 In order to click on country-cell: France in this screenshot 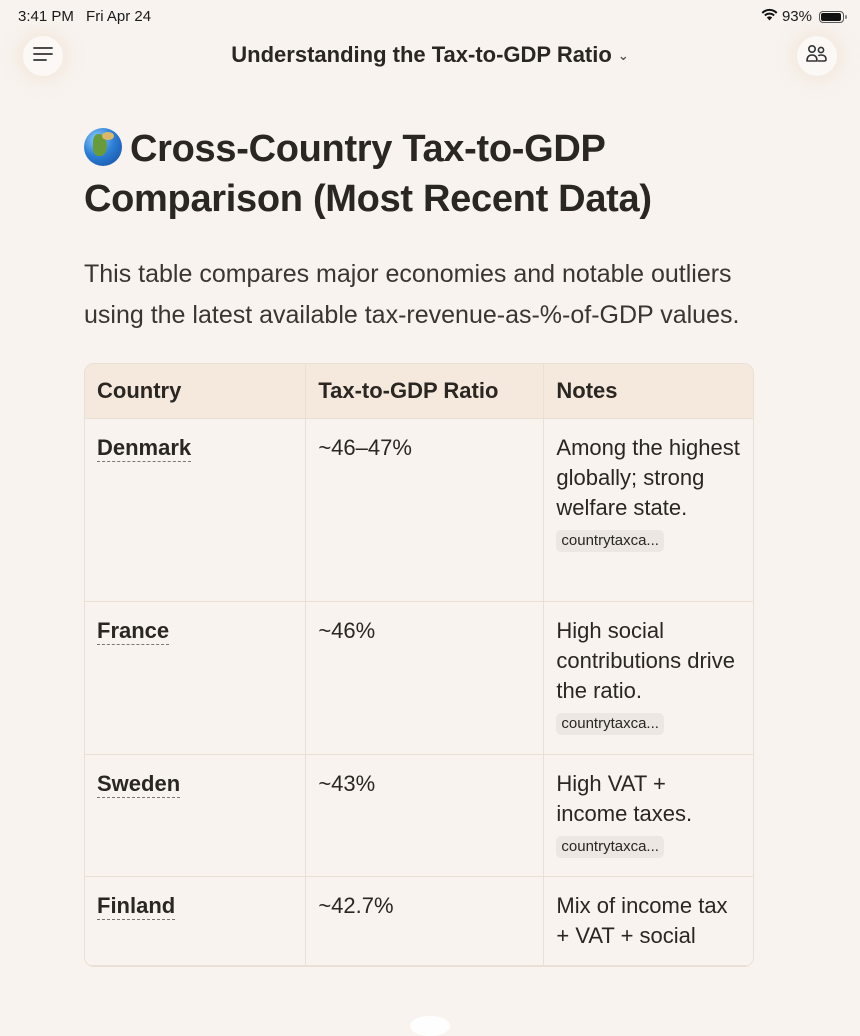, I will do `click(196, 678)`.